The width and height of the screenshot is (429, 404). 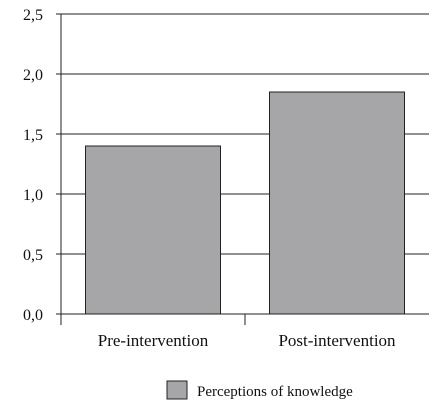 I want to click on y-tick-labels: 0,0 0,5 1,0 1,5 2,0 2,5, so click(x=33, y=165).